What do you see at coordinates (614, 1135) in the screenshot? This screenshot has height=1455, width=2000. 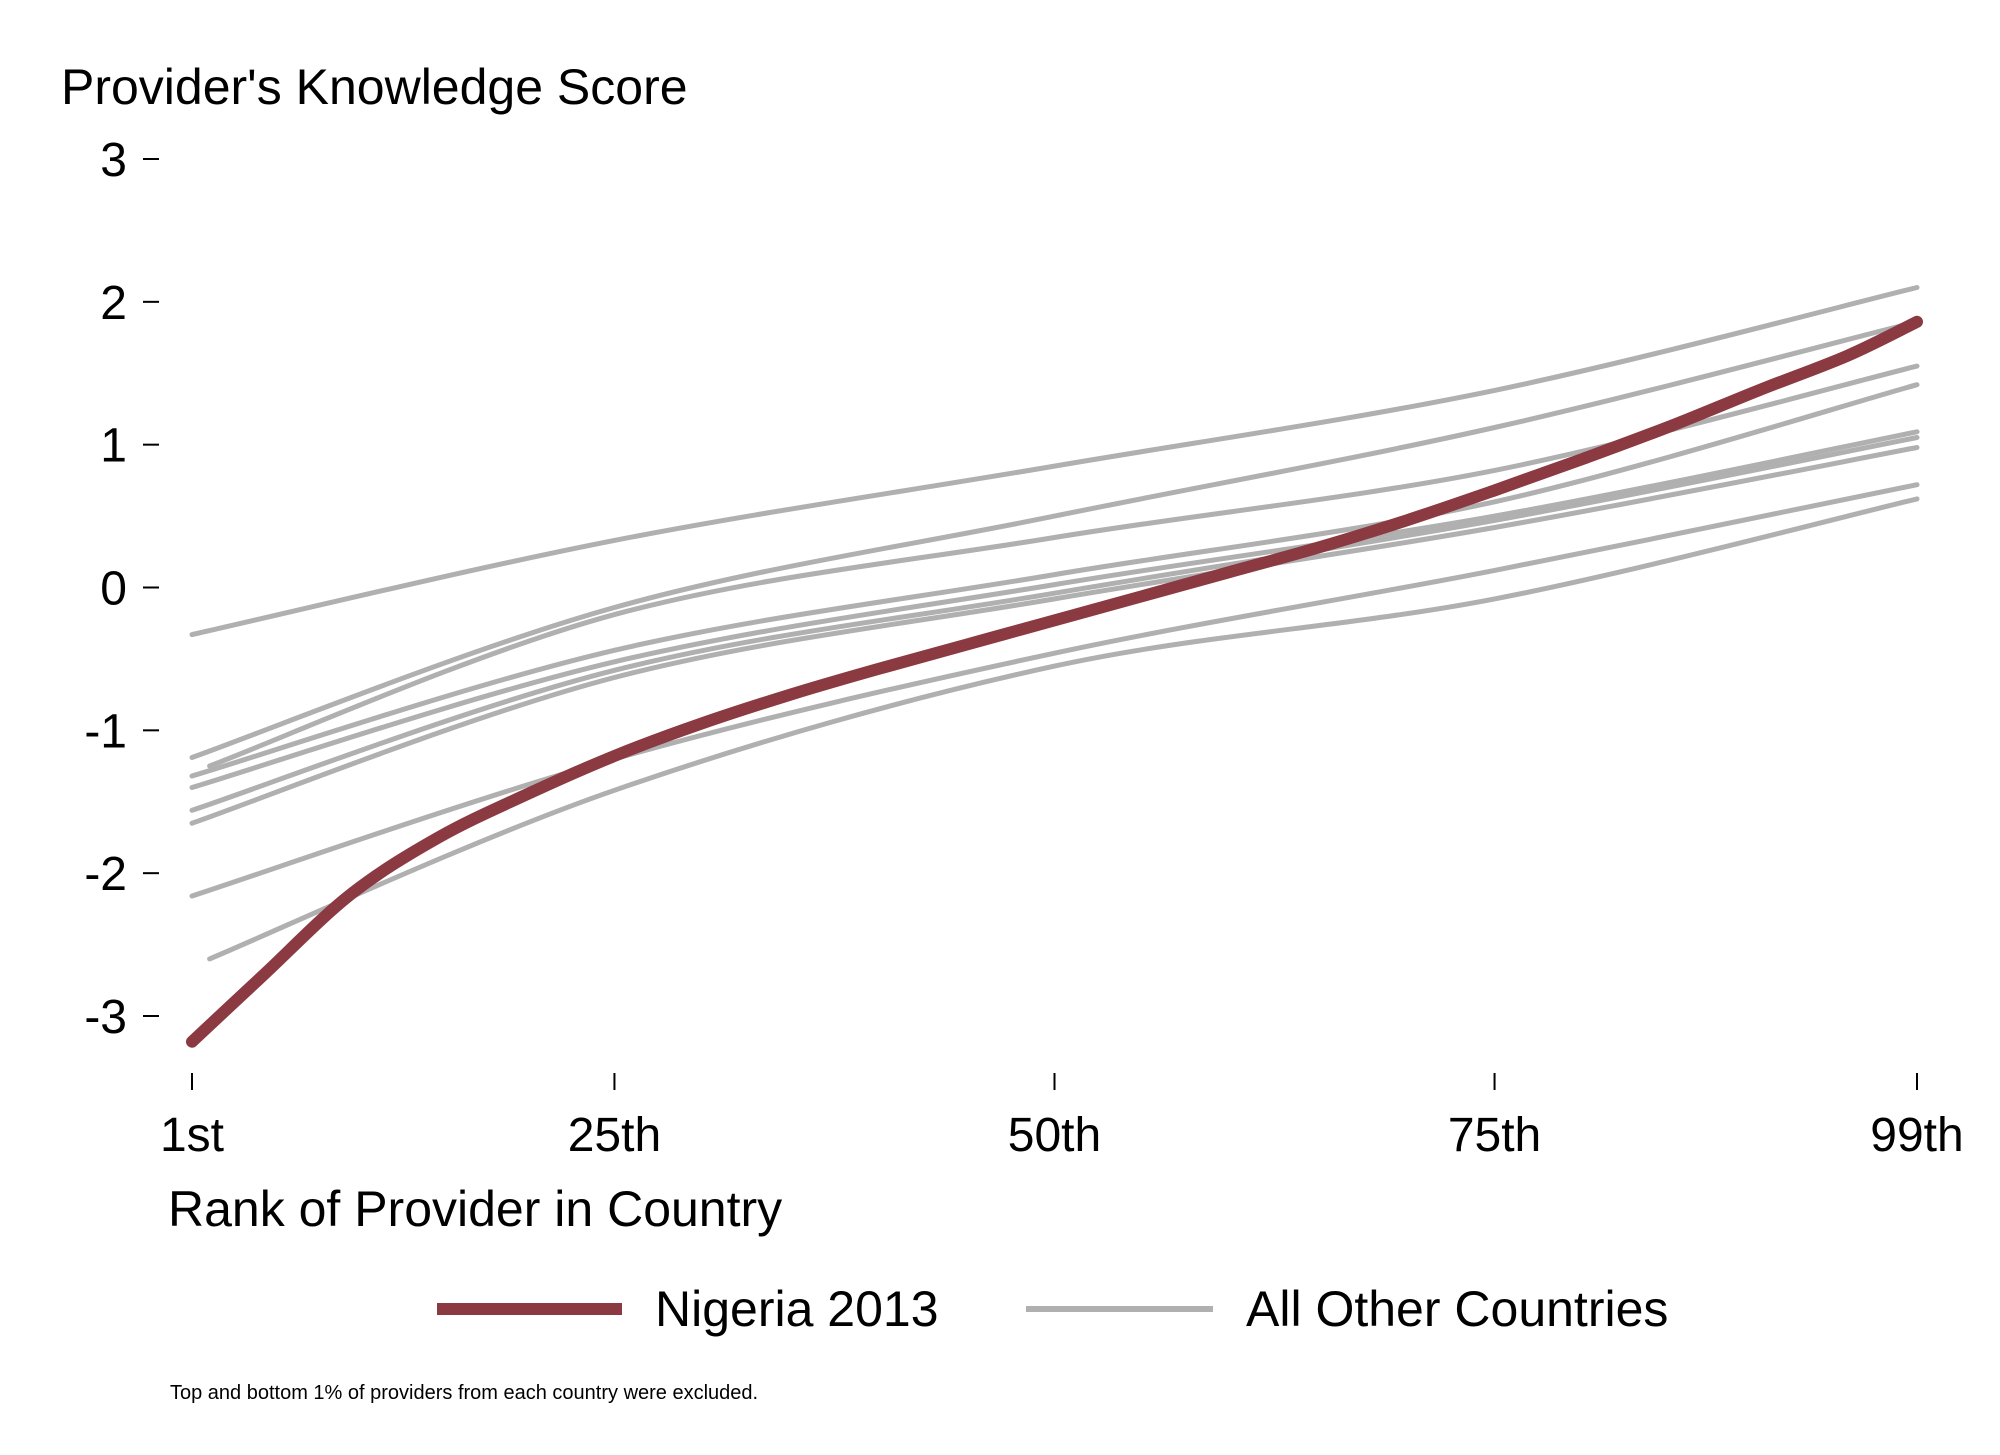 I see `x-tick-label: 25th` at bounding box center [614, 1135].